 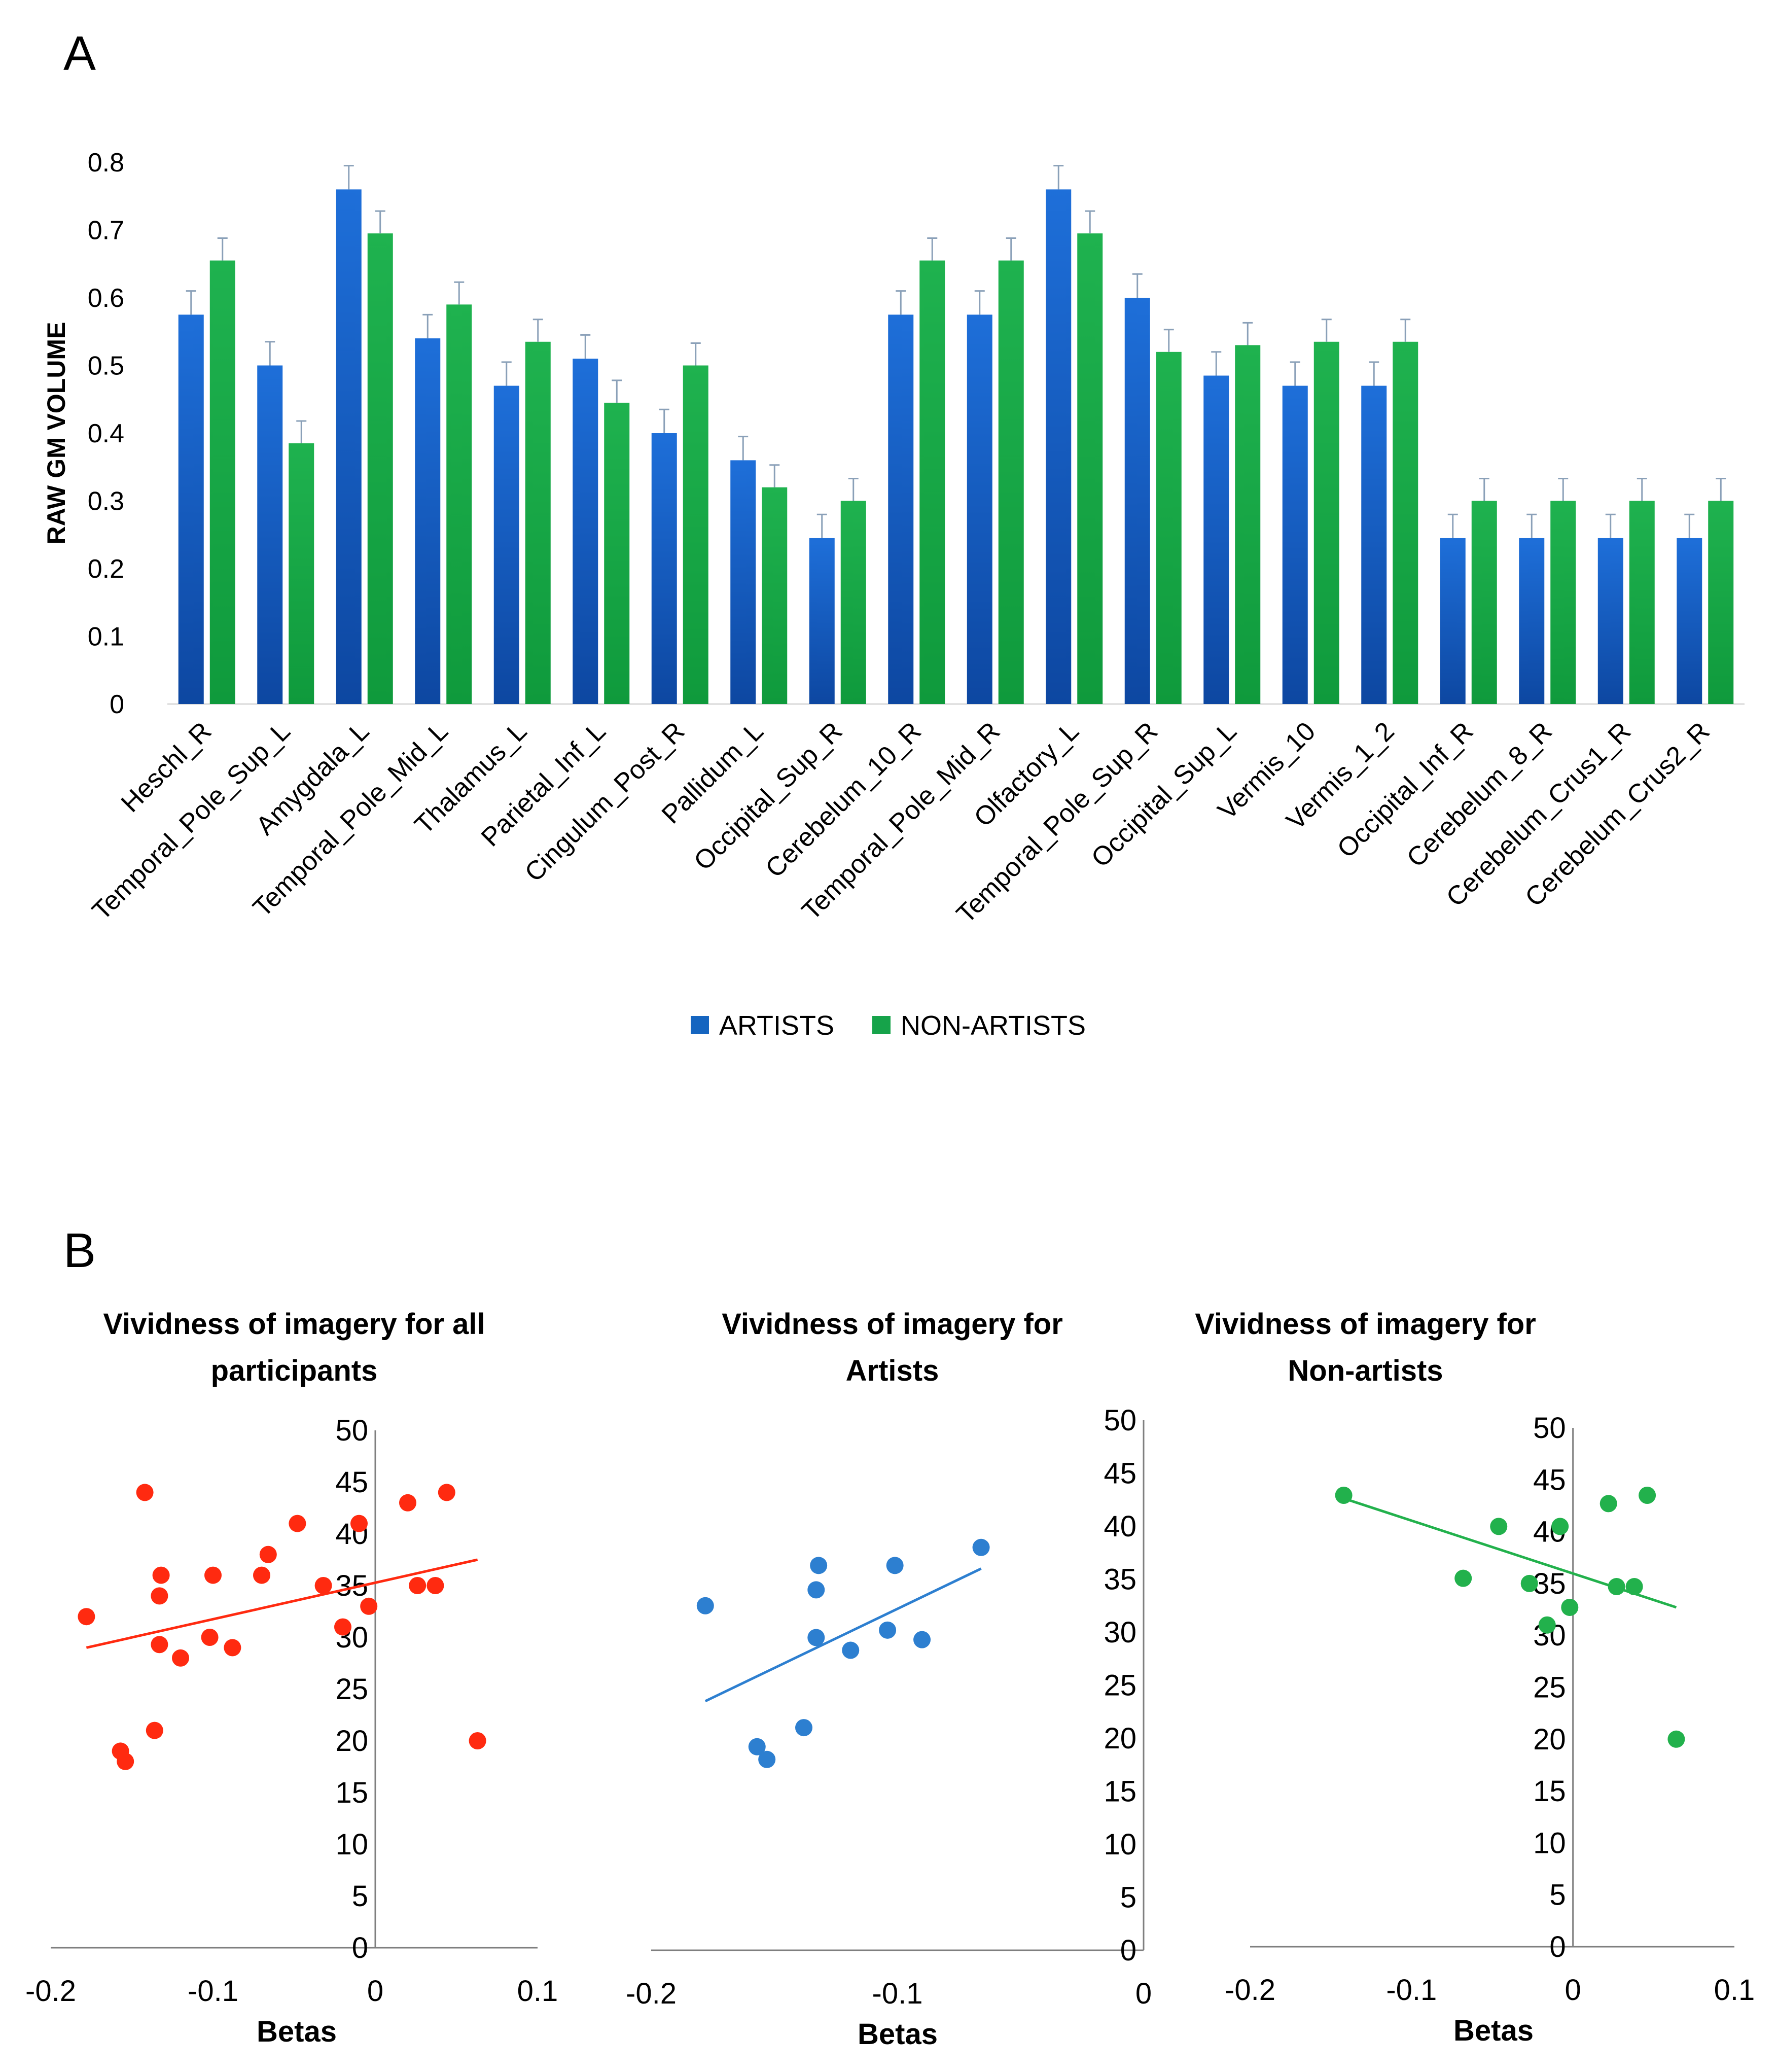 What do you see at coordinates (294, 1324) in the screenshot?
I see `scatter-title-line1: Vividness of imagery for all` at bounding box center [294, 1324].